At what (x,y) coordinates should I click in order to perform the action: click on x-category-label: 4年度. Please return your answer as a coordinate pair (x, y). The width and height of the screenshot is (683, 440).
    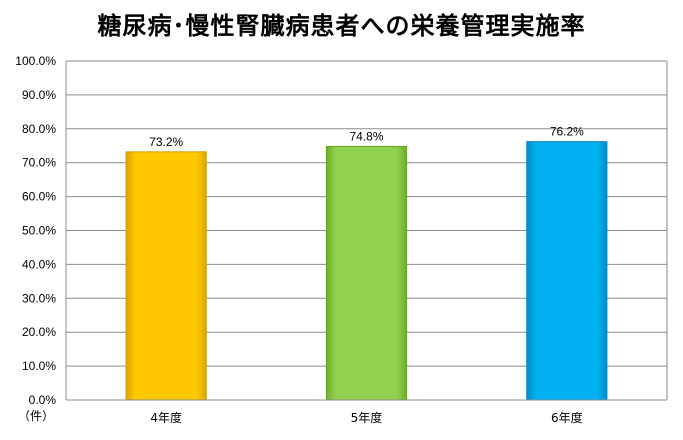
    Looking at the image, I should click on (166, 417).